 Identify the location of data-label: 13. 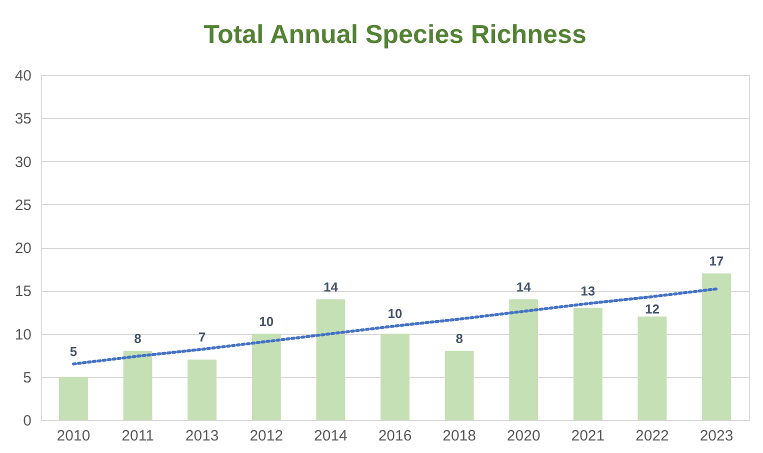
(588, 291).